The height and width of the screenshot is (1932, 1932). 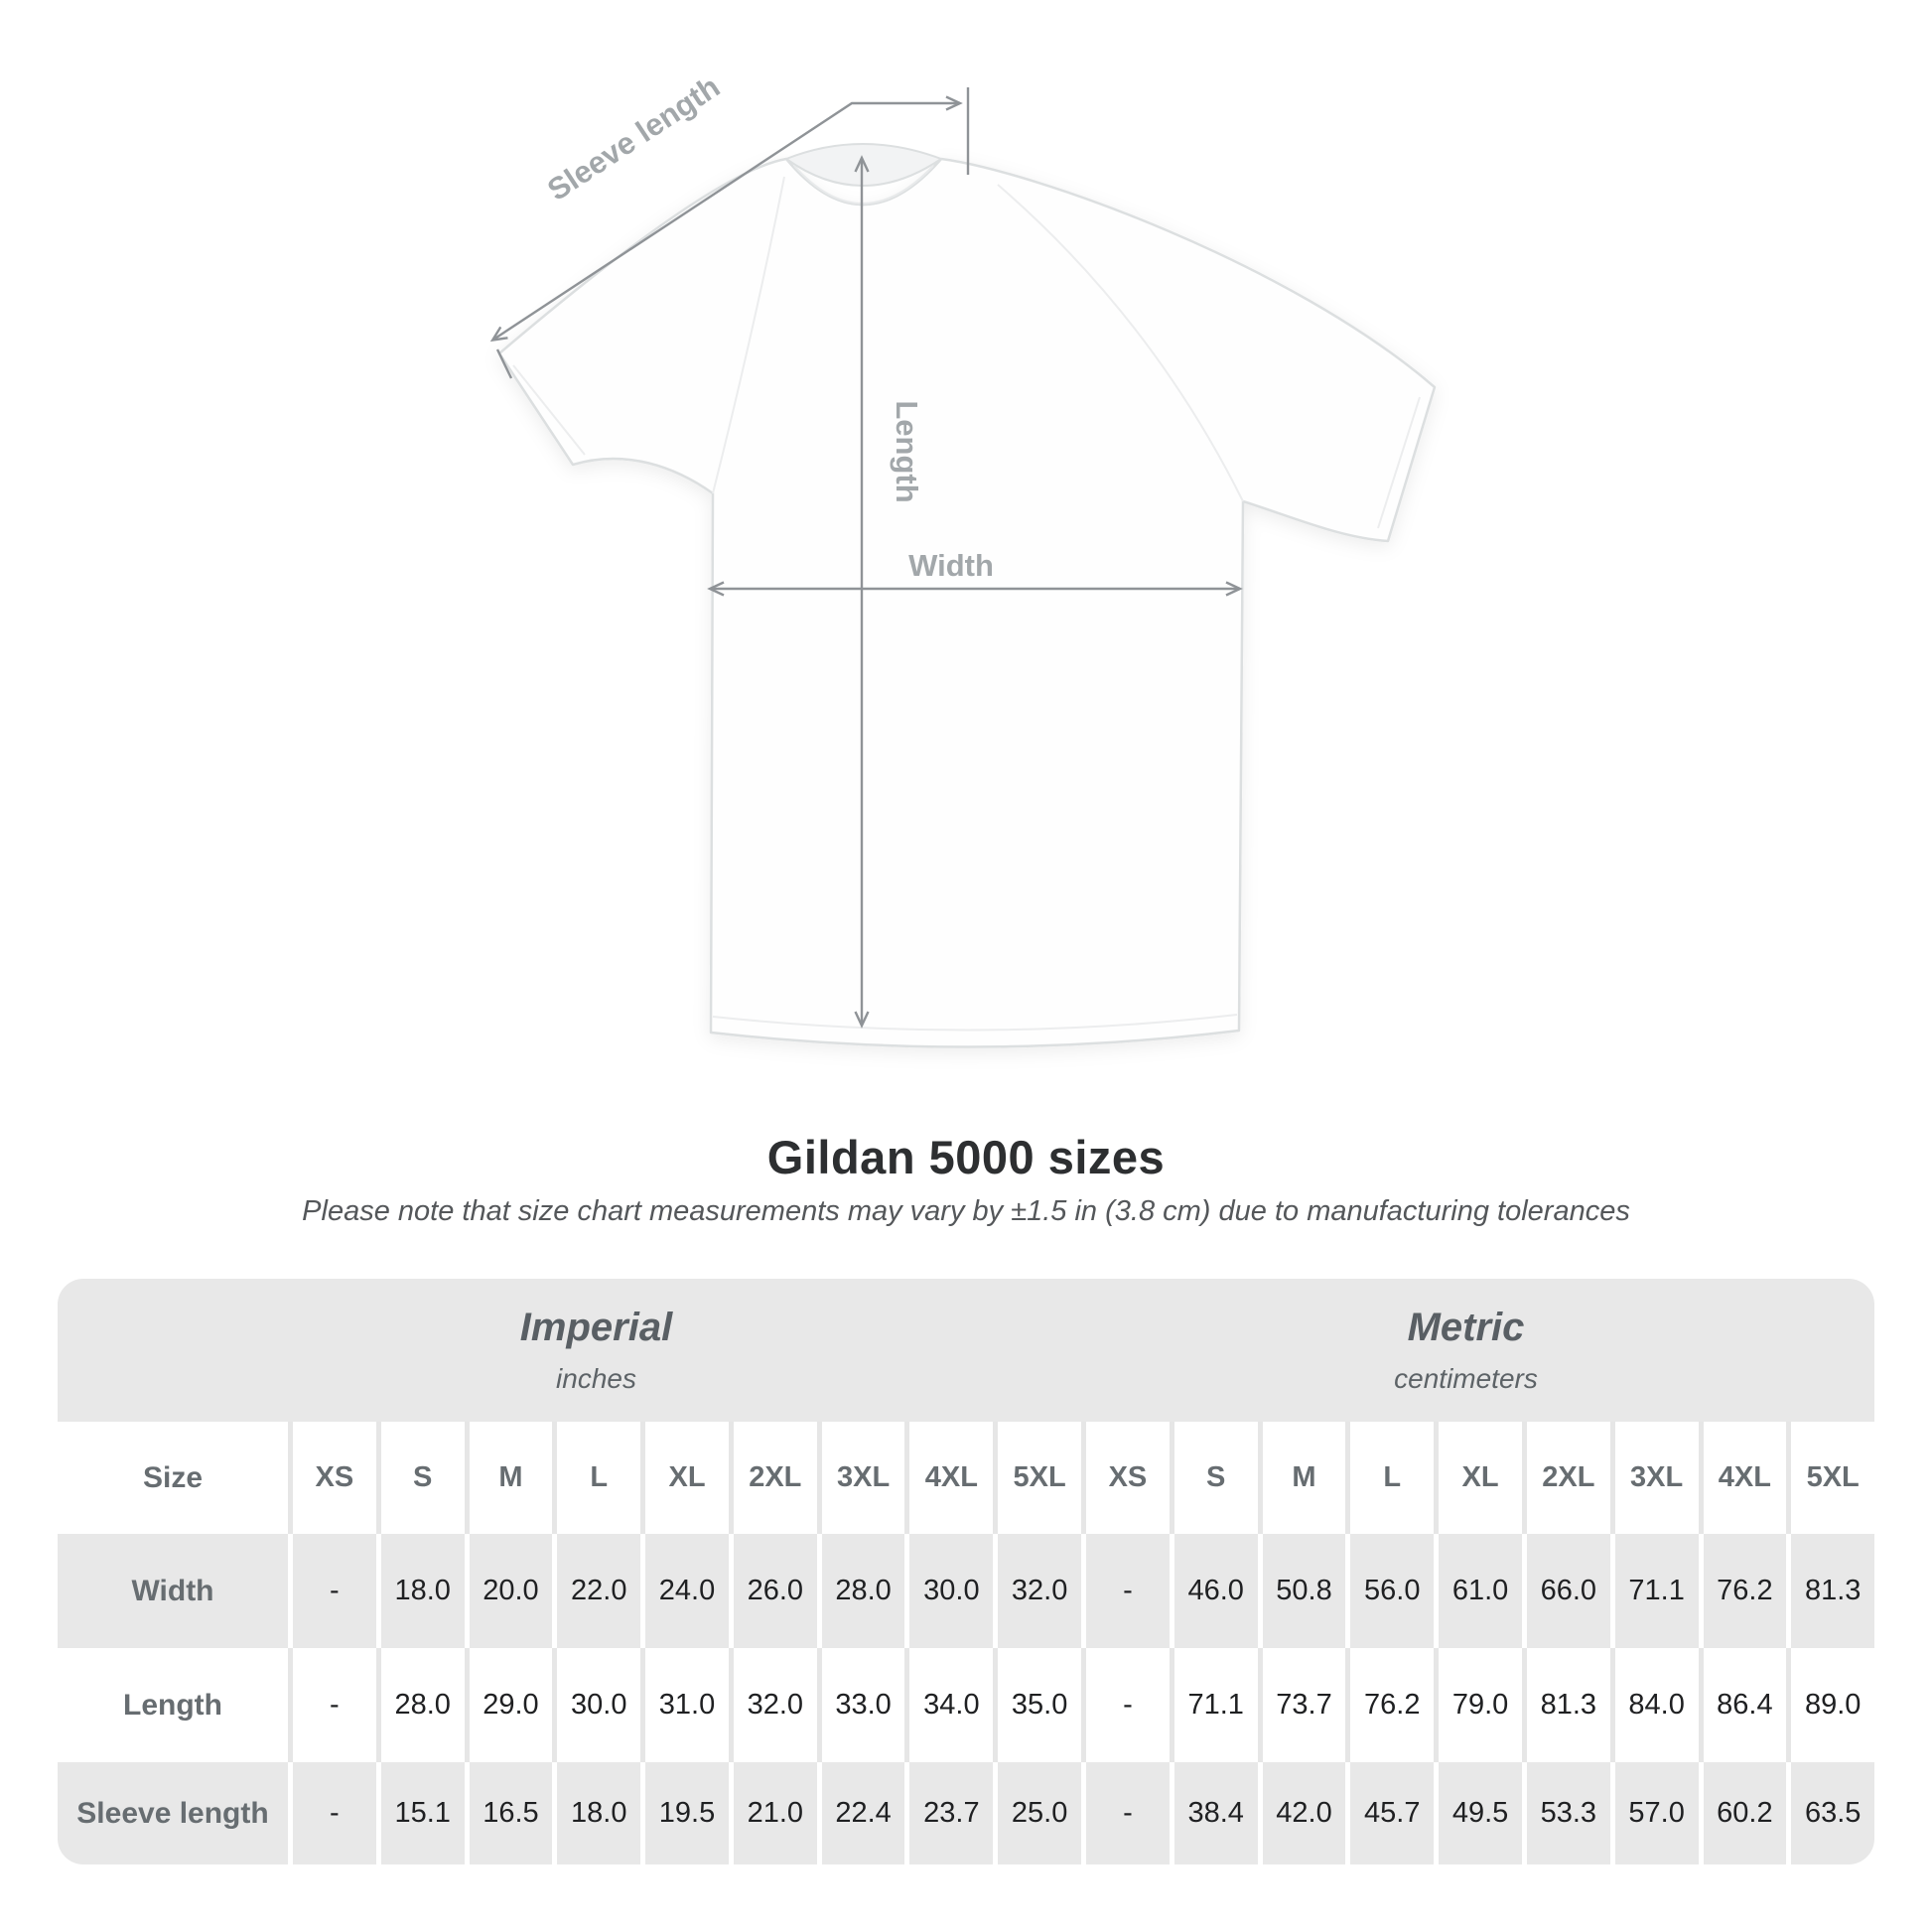 What do you see at coordinates (1037, 1813) in the screenshot?
I see `table-cell: 25.0` at bounding box center [1037, 1813].